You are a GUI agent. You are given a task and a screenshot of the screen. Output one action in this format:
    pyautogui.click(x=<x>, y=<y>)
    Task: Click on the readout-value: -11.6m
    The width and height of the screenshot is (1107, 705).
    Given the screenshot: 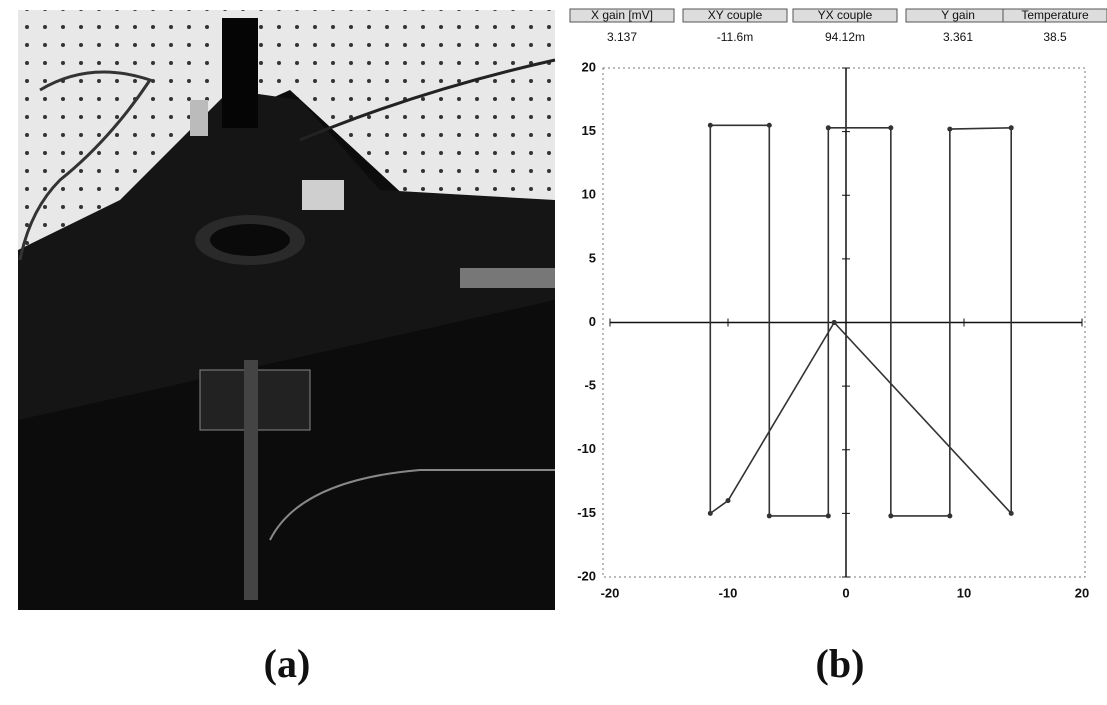 What is the action you would take?
    pyautogui.click(x=735, y=37)
    